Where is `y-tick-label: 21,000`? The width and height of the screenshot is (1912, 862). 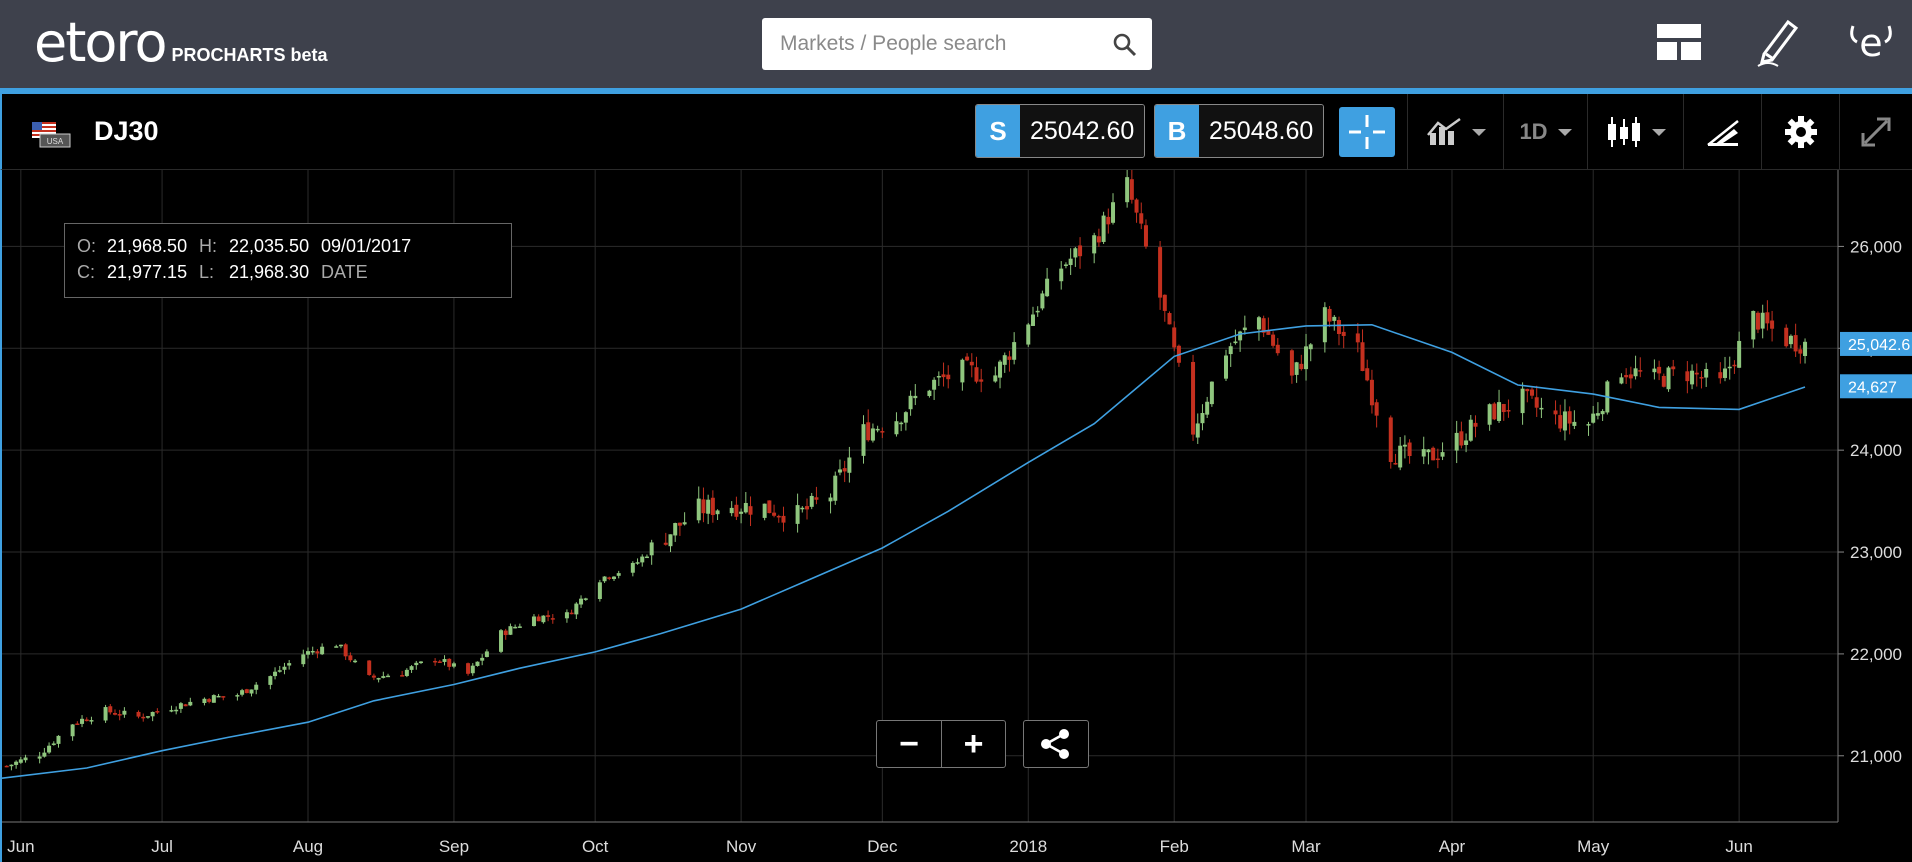
y-tick-label: 21,000 is located at coordinates (1876, 756).